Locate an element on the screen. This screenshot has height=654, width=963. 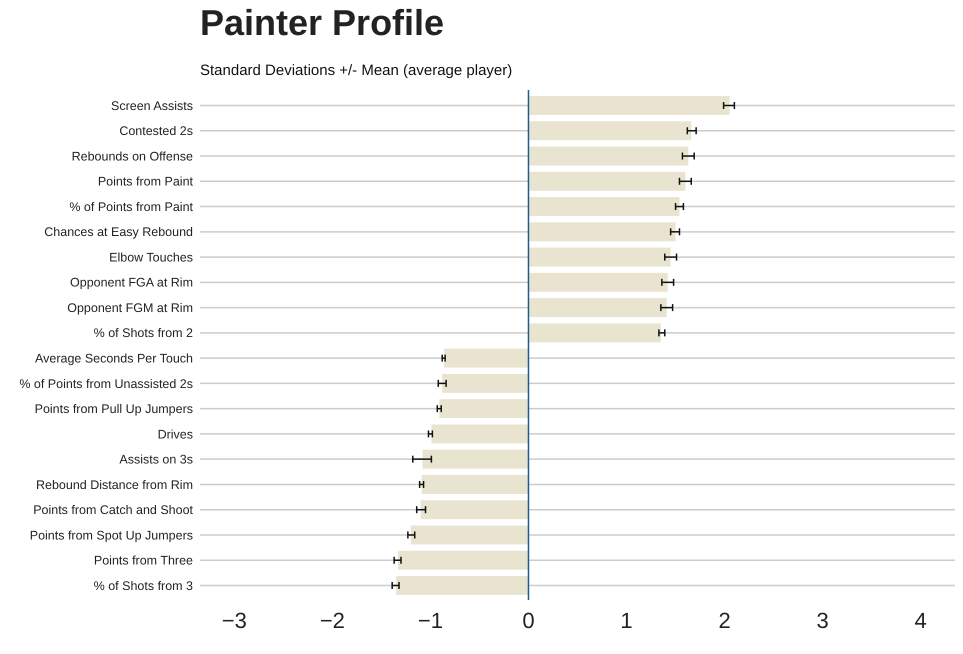
x-tick-label: −2 is located at coordinates (332, 620).